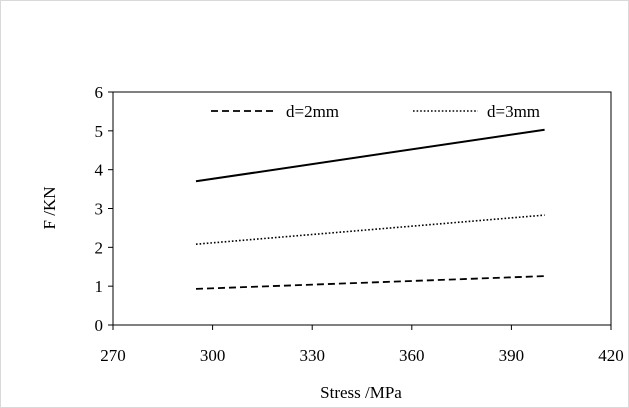  I want to click on y-tick-label: 0, so click(99, 325).